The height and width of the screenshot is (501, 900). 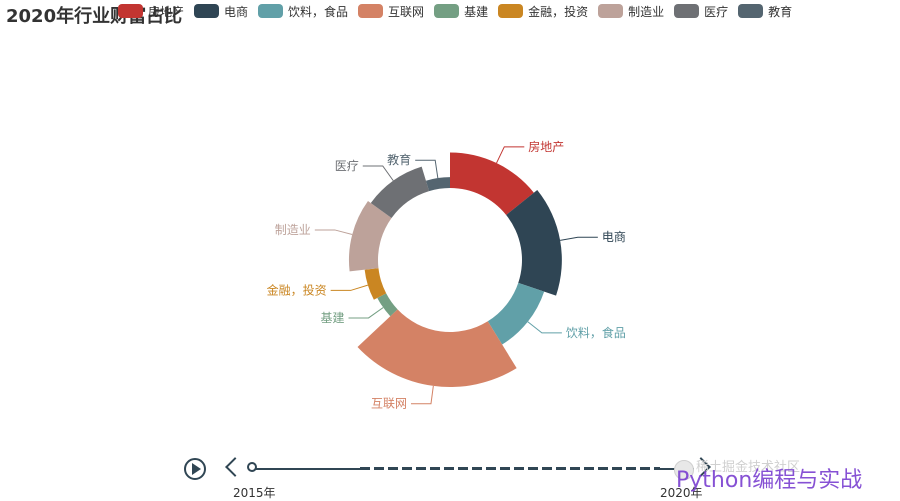 I want to click on legend-label: 医疗, so click(x=716, y=11).